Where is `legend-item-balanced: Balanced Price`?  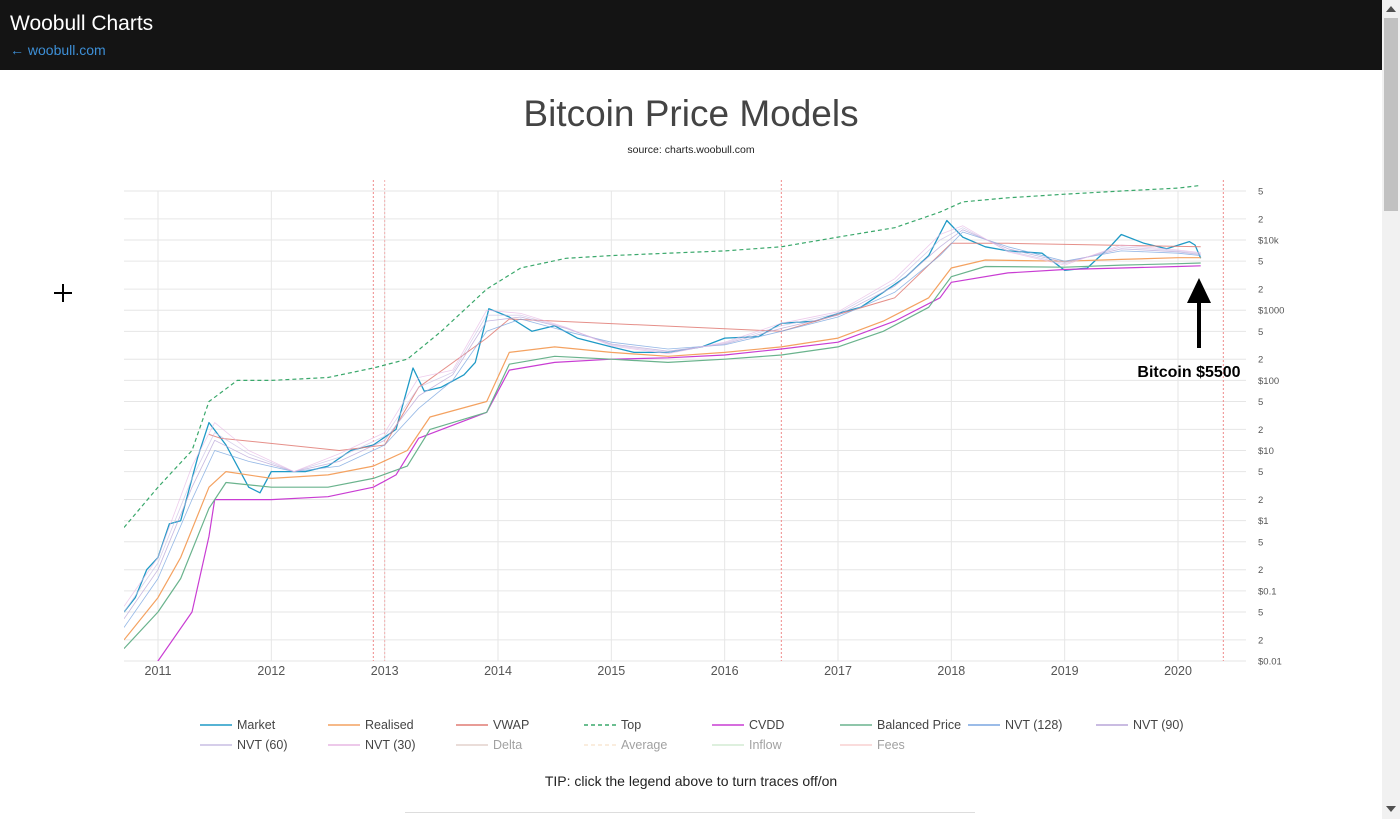 legend-item-balanced: Balanced Price is located at coordinates (900, 725).